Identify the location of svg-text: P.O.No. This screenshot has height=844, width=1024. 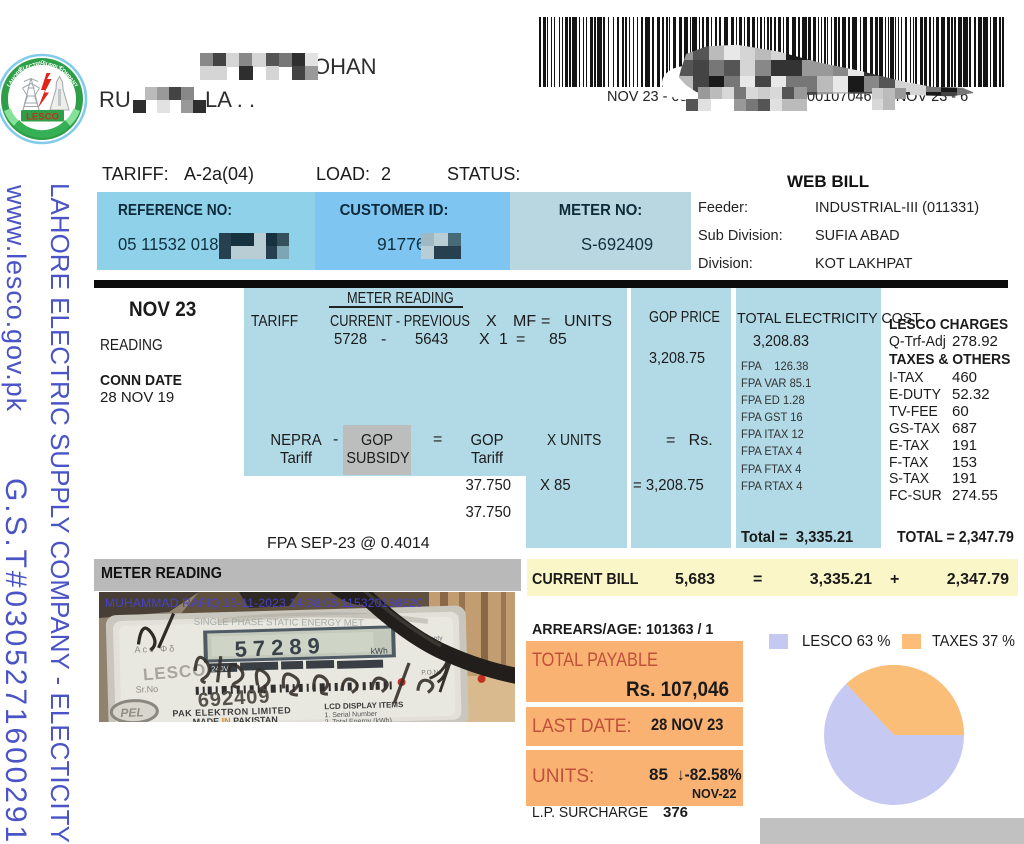
(431, 673).